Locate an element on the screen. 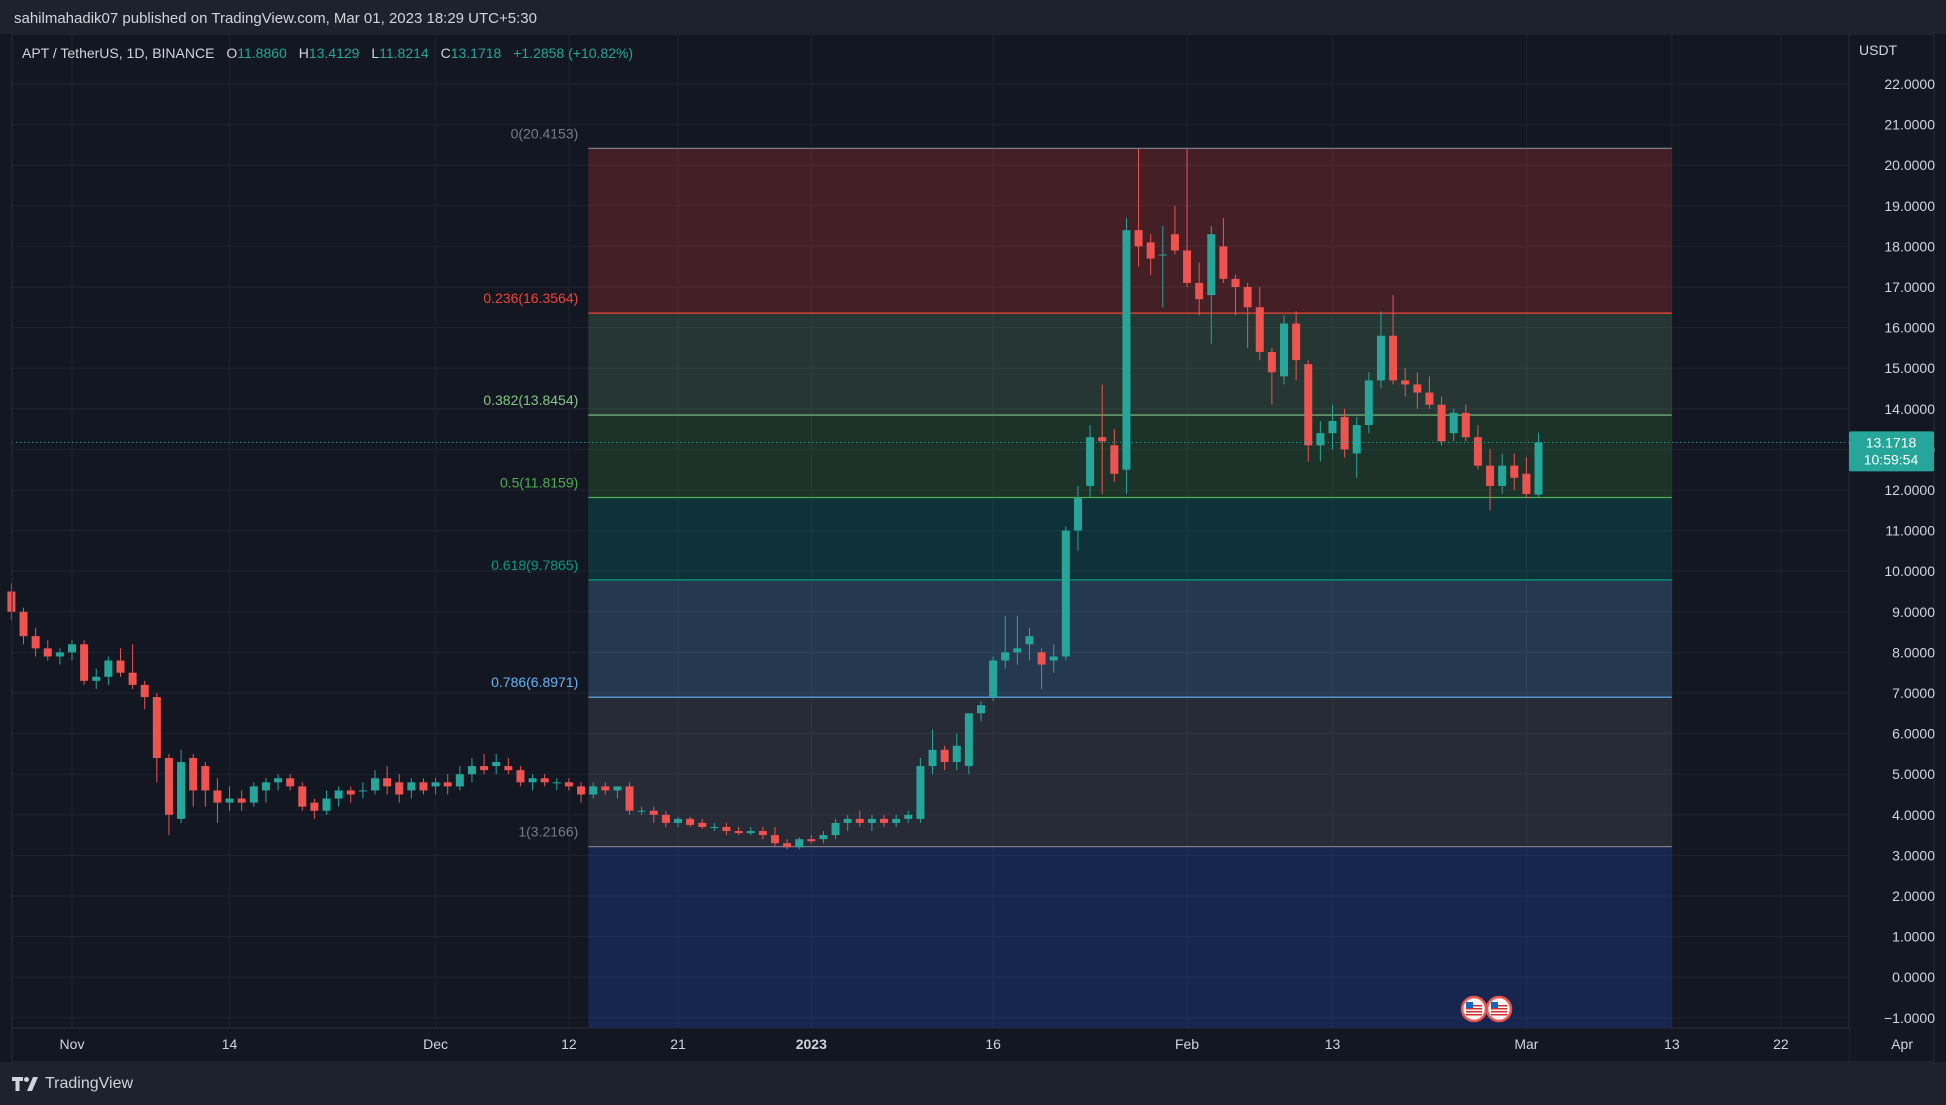 The width and height of the screenshot is (1946, 1105). price-axis-bg is located at coordinates (1897, 531).